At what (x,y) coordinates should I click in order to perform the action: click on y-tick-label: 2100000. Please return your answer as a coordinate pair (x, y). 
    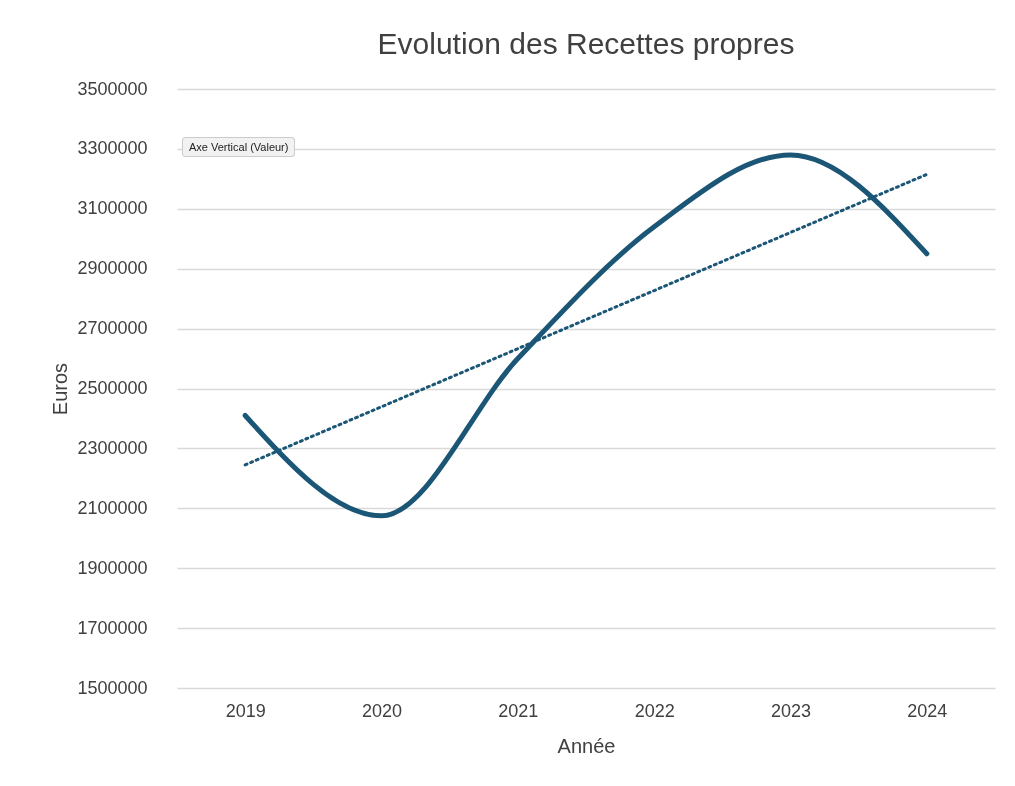
    Looking at the image, I should click on (112, 507).